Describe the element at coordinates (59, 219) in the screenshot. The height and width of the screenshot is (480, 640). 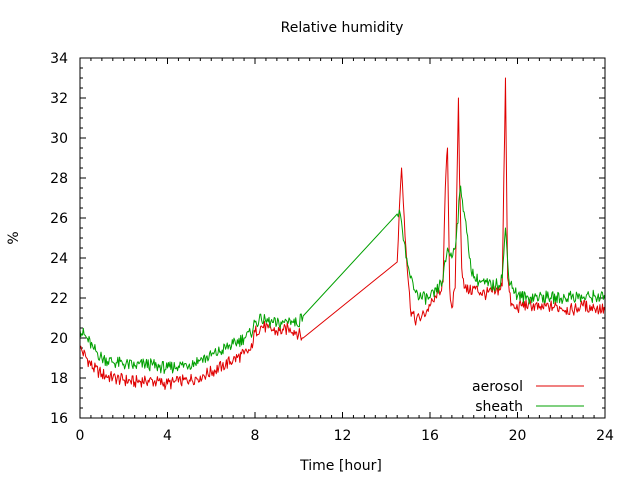
I see `y-tick-label: 26` at that location.